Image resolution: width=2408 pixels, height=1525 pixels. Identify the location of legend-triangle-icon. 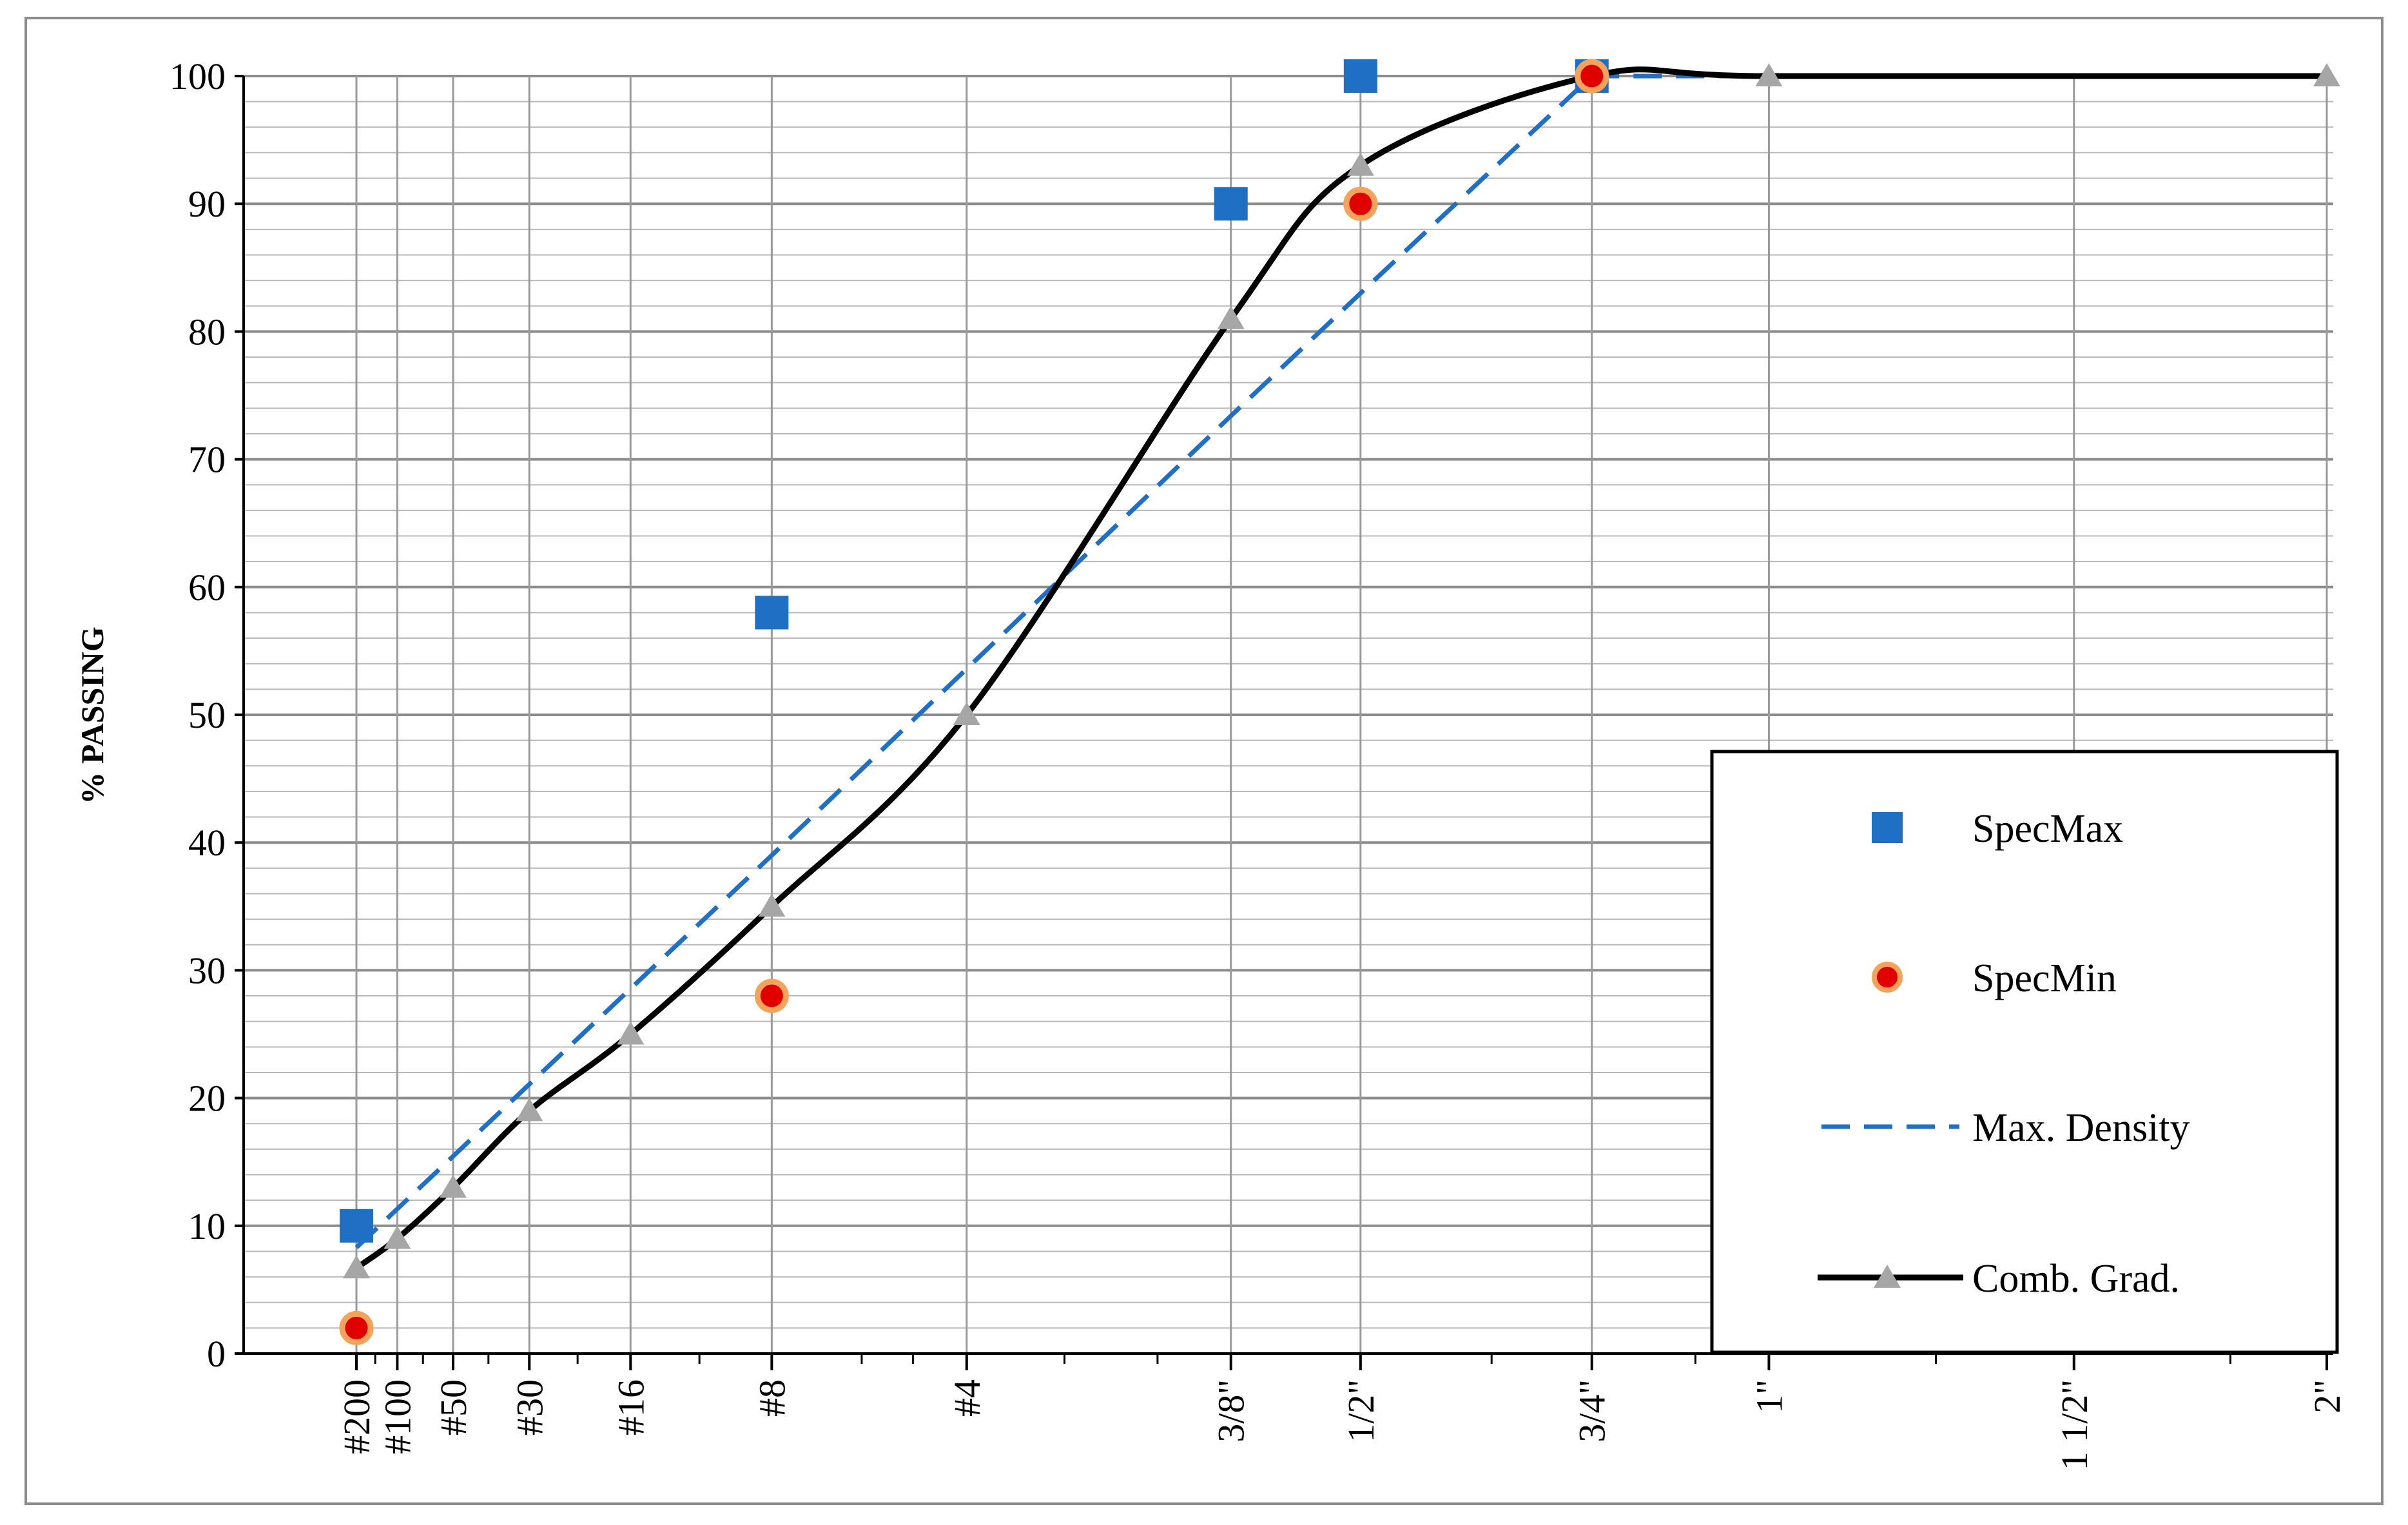
(1887, 1276).